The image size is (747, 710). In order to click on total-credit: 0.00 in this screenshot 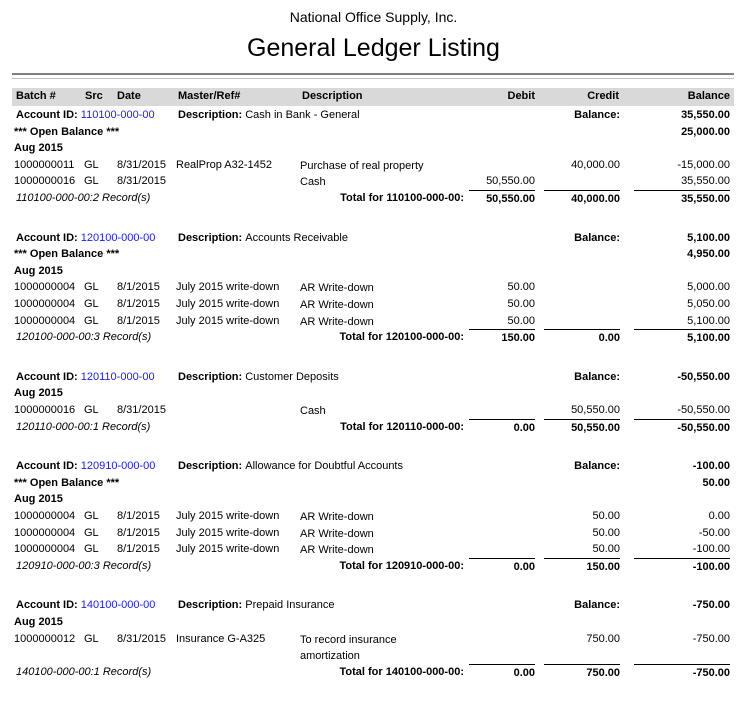, I will do `click(582, 336)`.